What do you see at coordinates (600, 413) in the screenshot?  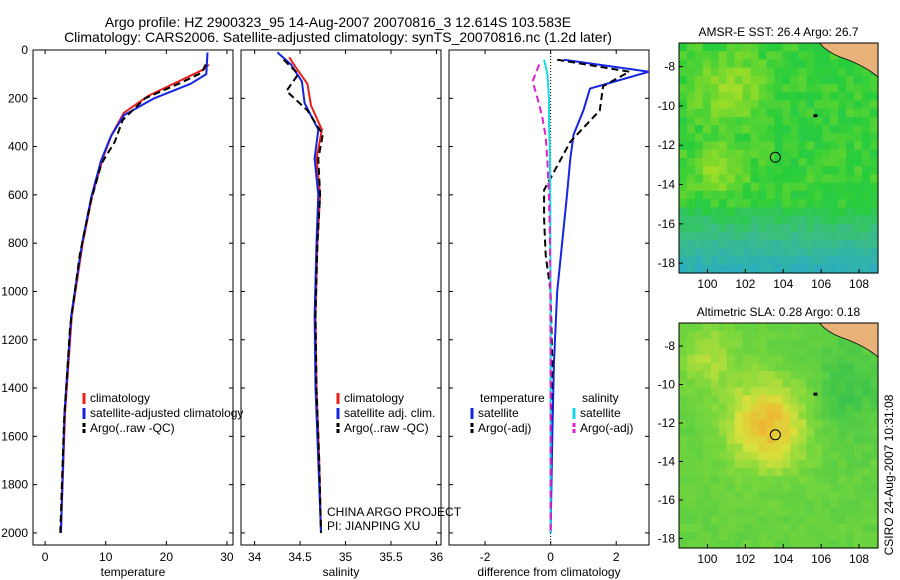 I see `legend-label: satellite` at bounding box center [600, 413].